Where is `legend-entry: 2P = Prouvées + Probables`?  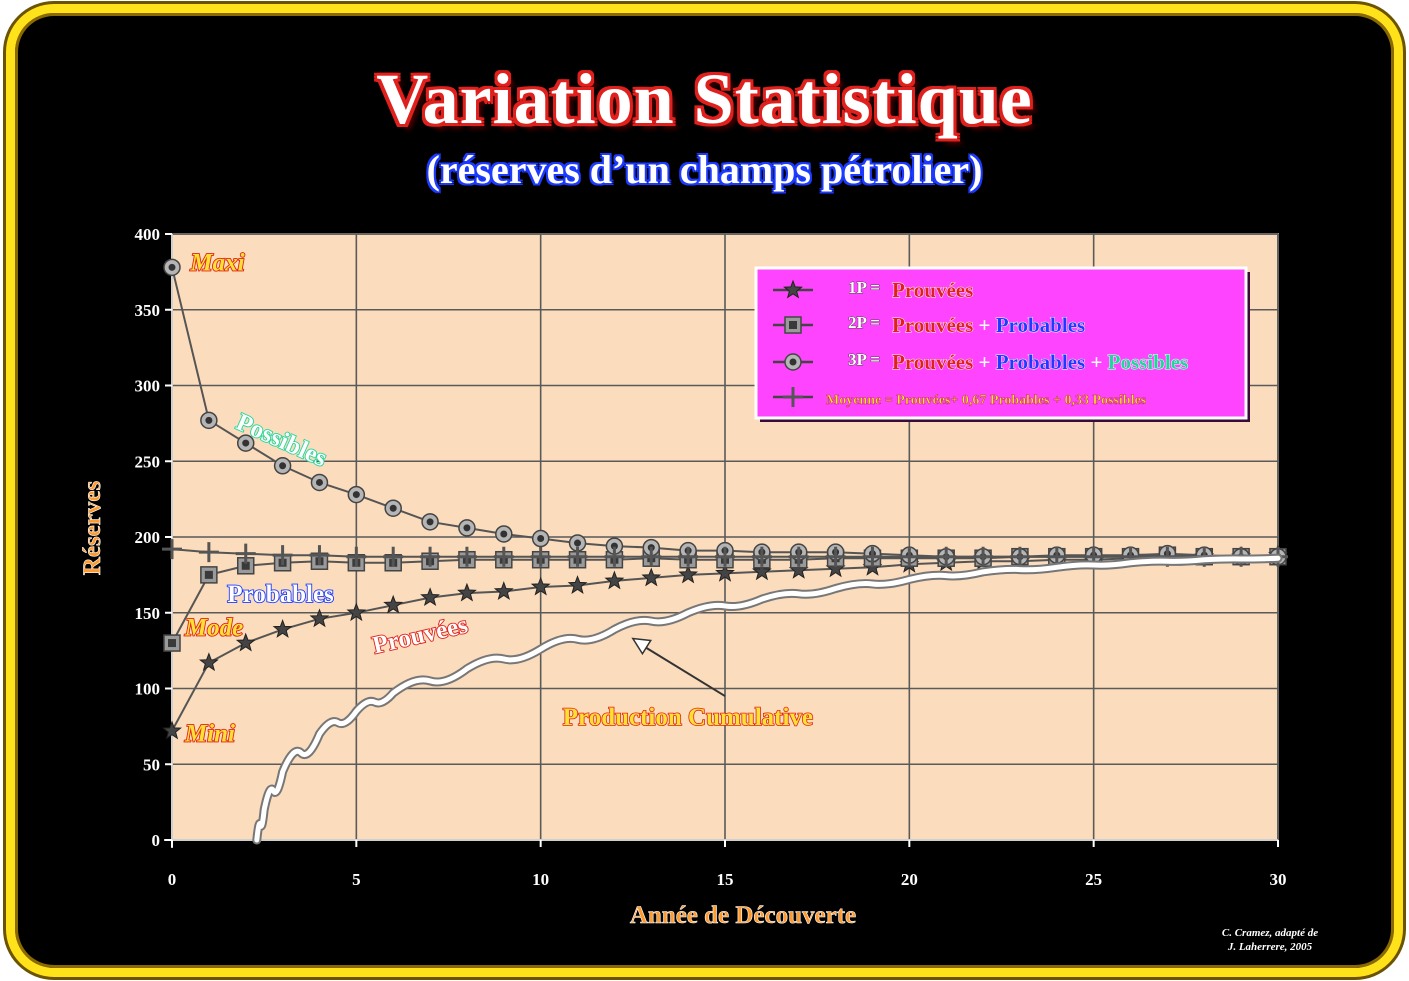 legend-entry: 2P = Prouvées + Probables is located at coordinates (929, 325).